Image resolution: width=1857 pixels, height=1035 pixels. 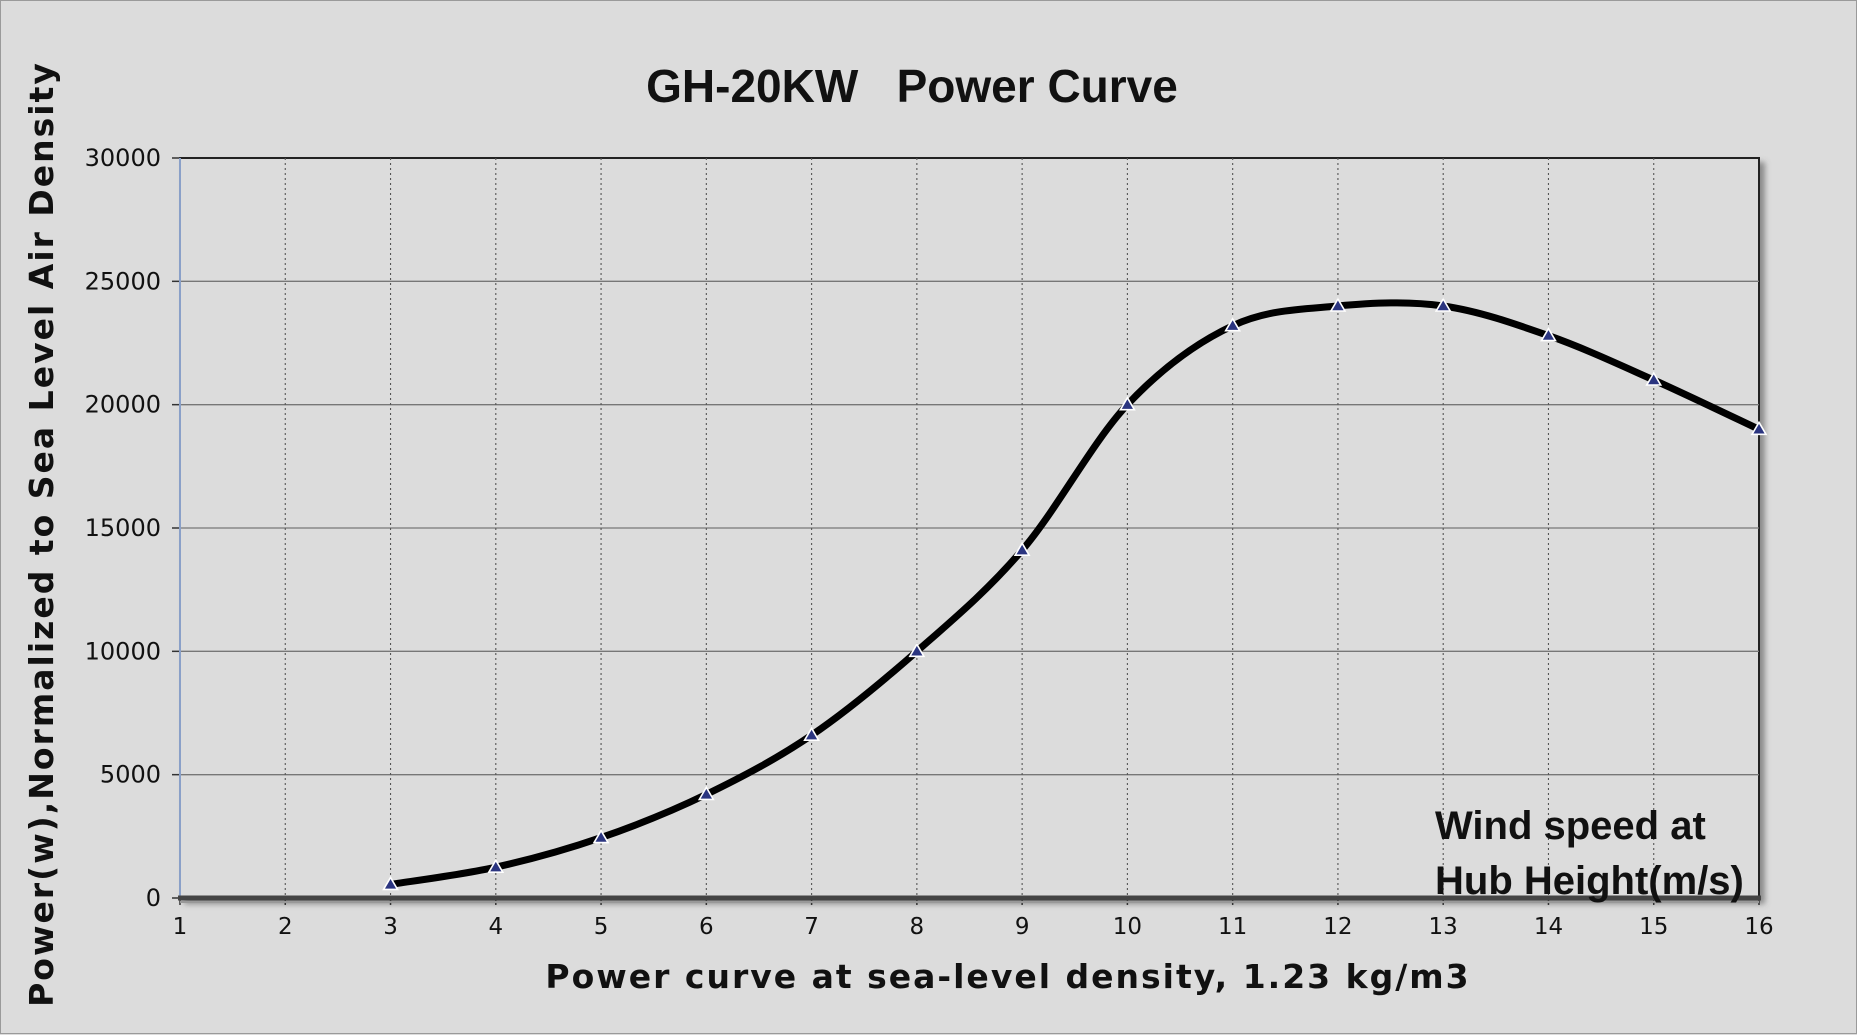 What do you see at coordinates (285, 927) in the screenshot?
I see `x-tick-label: 2` at bounding box center [285, 927].